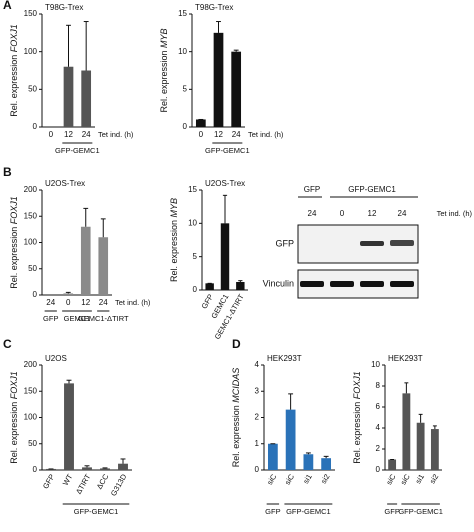 The width and height of the screenshot is (474, 532). I want to click on y-tick-label: 1, so click(257, 443).